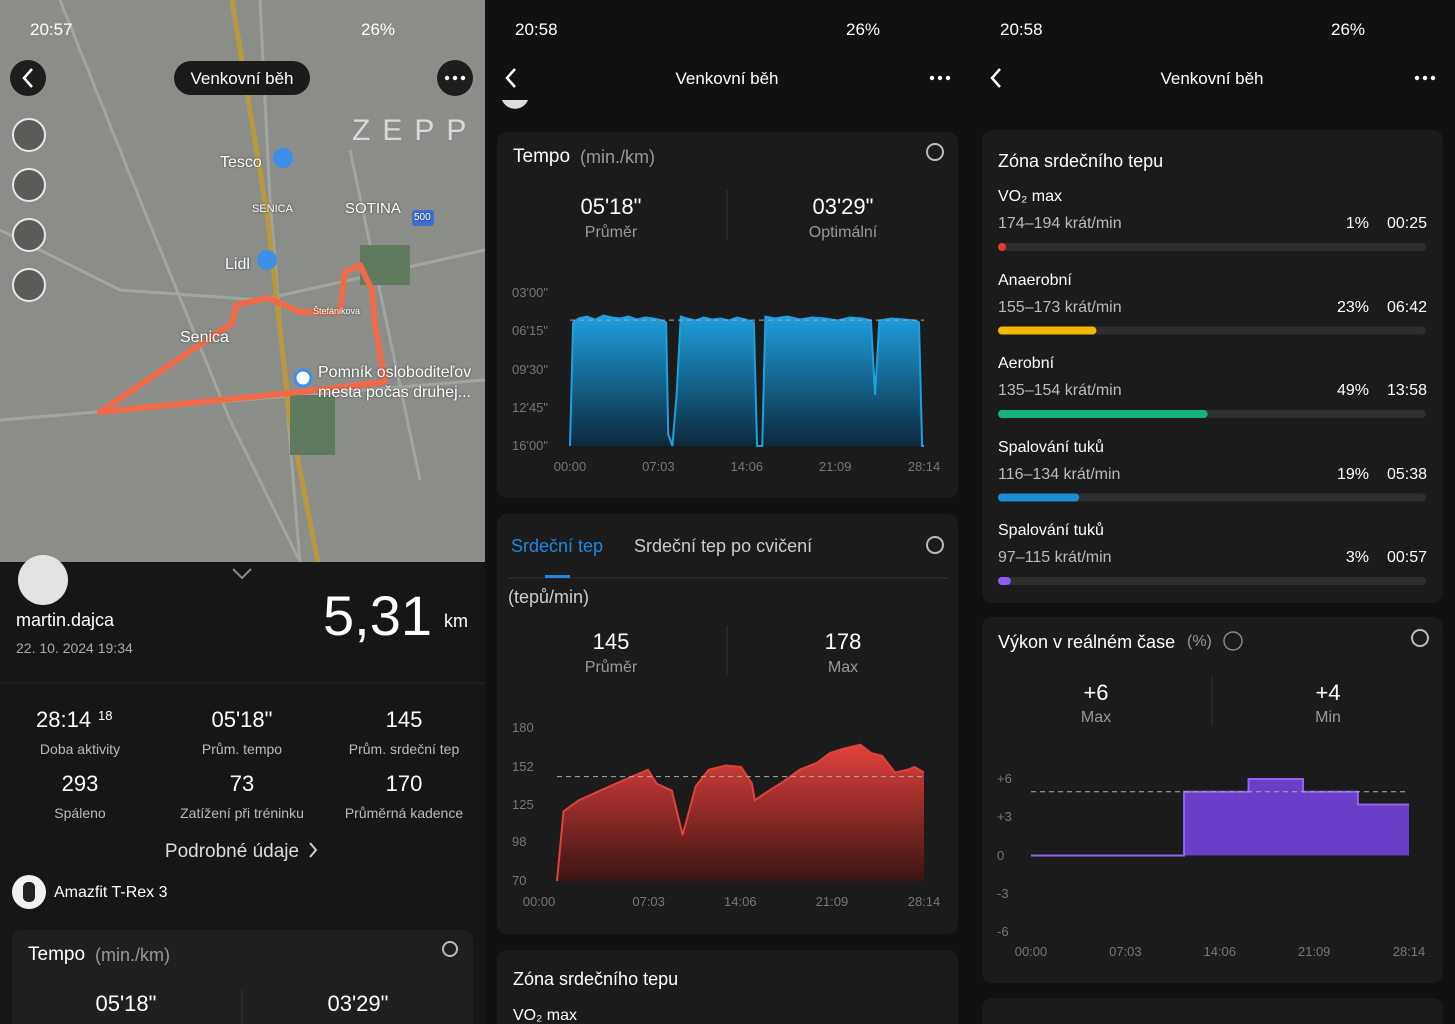  Describe the element at coordinates (1035, 280) in the screenshot. I see `zone-name: Anaerobní` at that location.